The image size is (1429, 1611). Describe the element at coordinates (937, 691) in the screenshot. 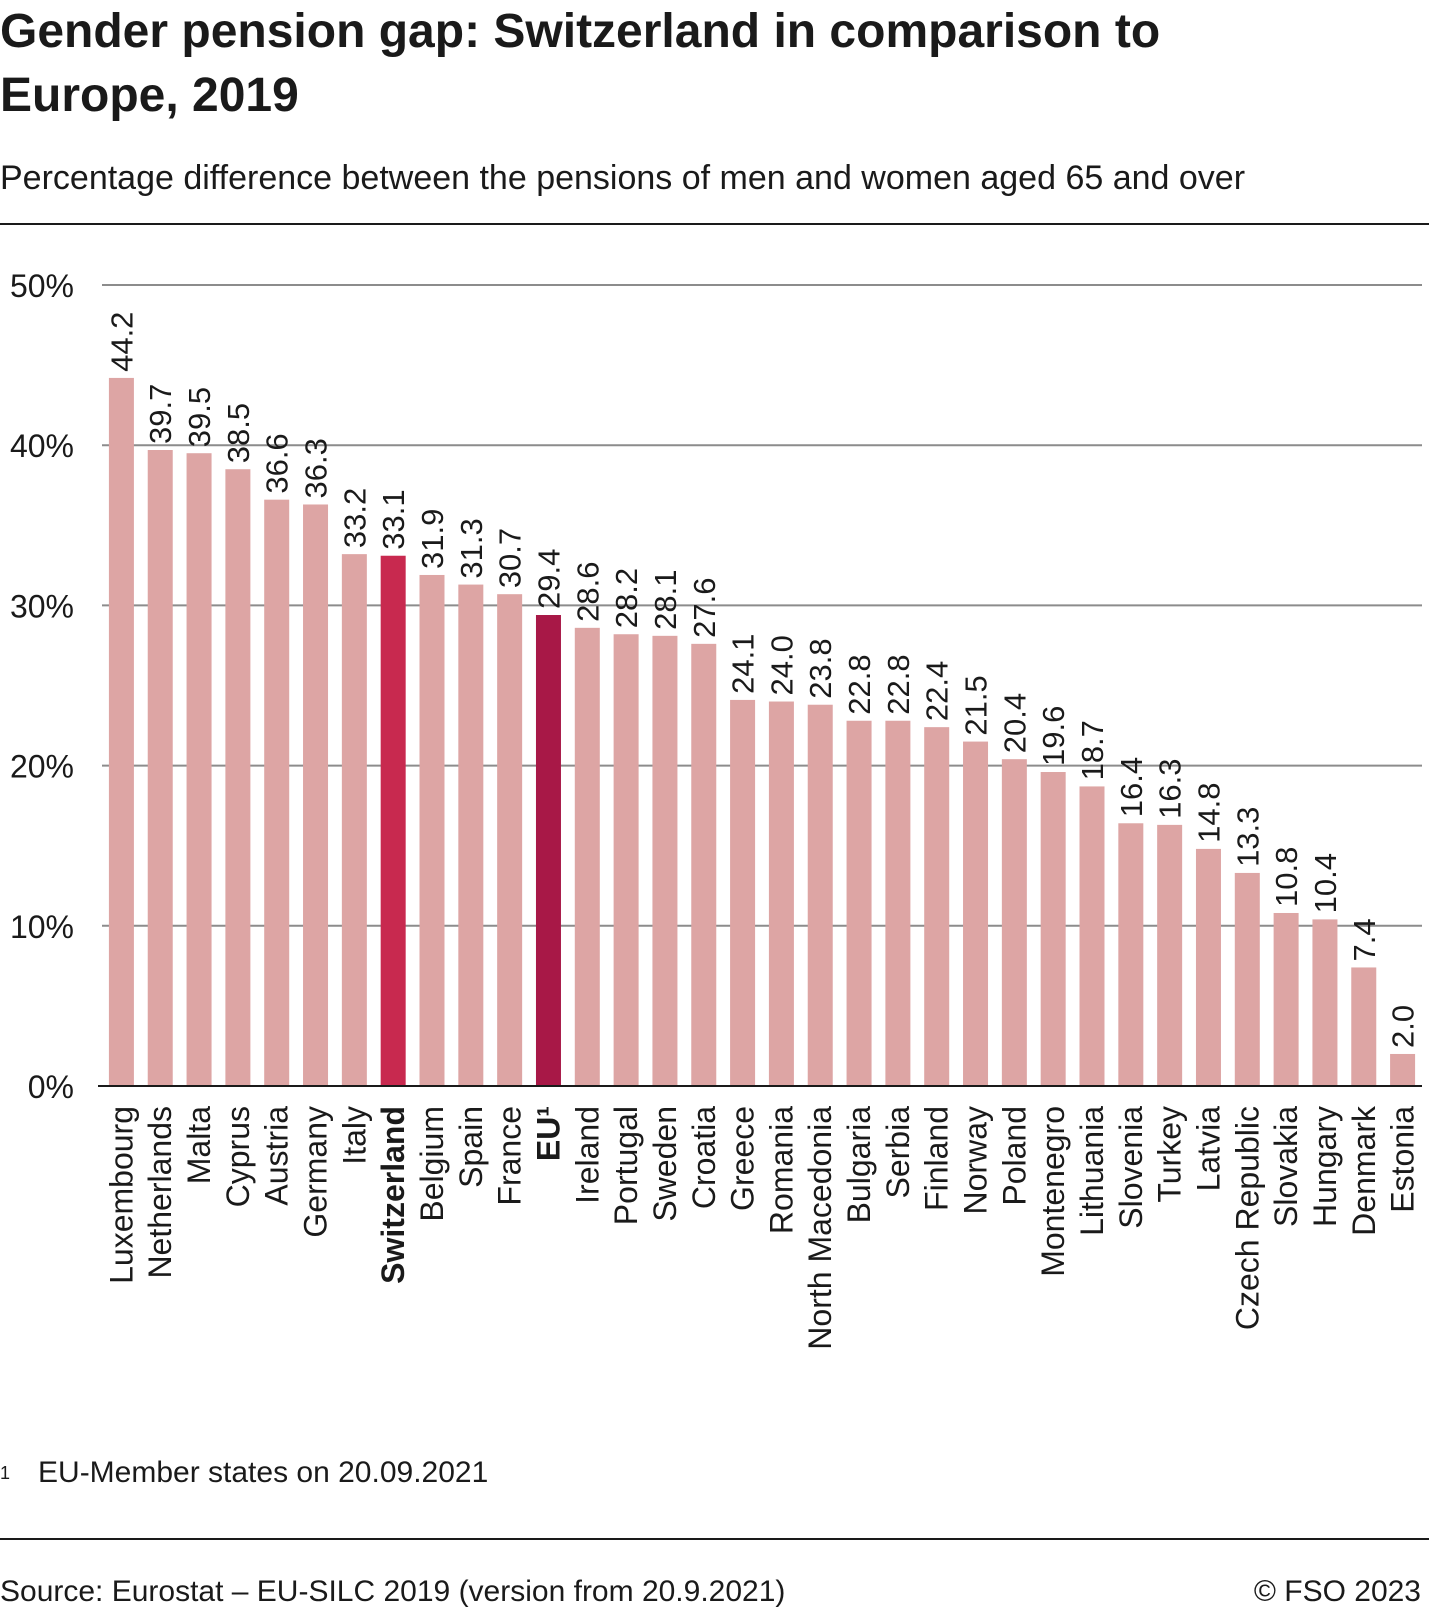

I see `bar-value-label: 22.4` at that location.